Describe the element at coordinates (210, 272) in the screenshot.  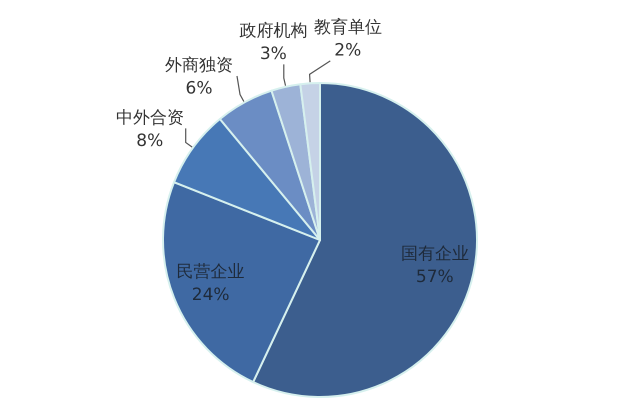
I see `slice-label: 民营企业` at that location.